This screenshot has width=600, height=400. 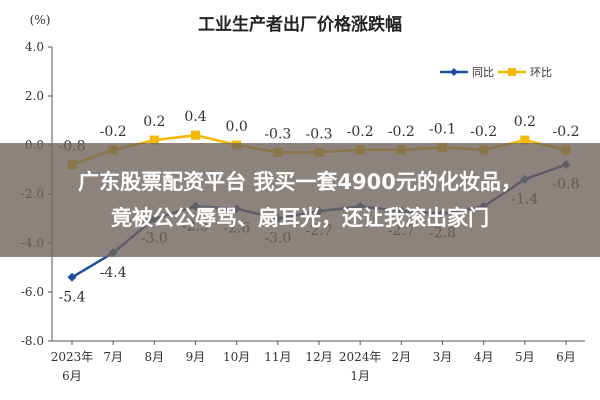 What do you see at coordinates (32, 341) in the screenshot?
I see `y-tick-label: -8.0` at bounding box center [32, 341].